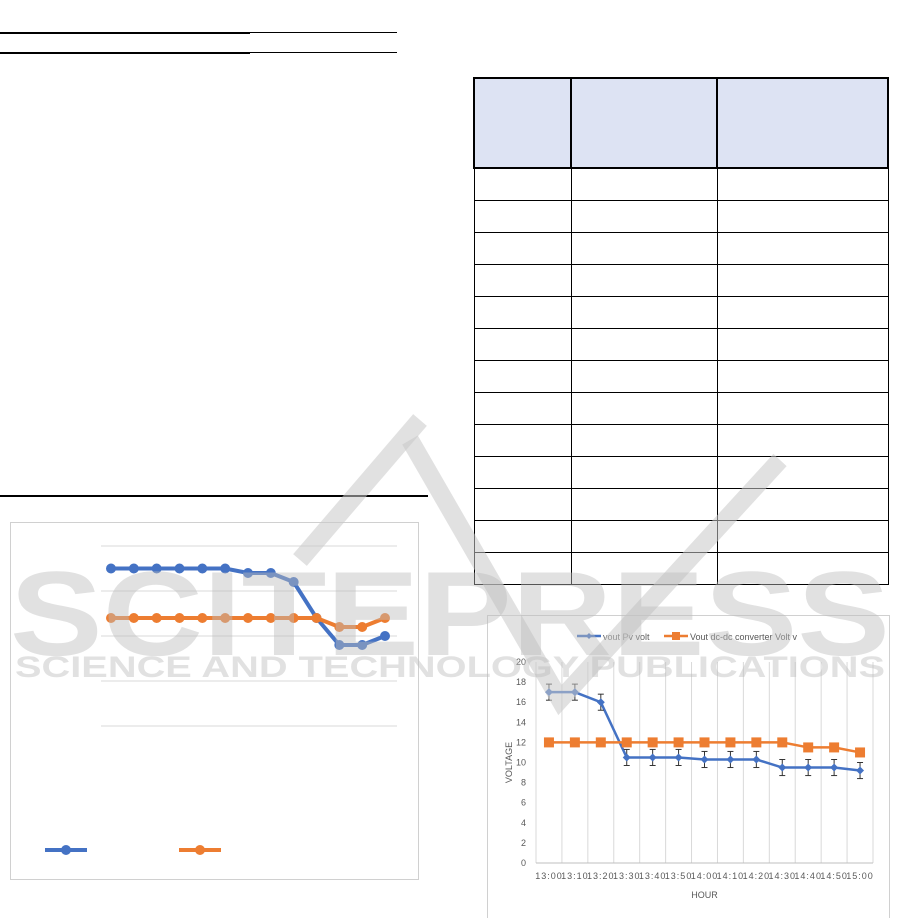 The width and height of the screenshot is (901, 918). Describe the element at coordinates (523, 843) in the screenshot. I see `y-tick-label: 2` at that location.